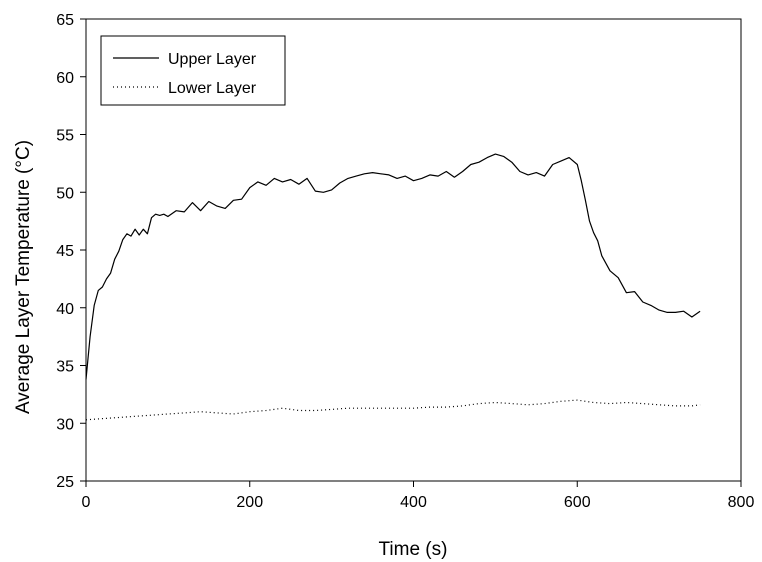  I want to click on x-axis-title: Time (s), so click(413, 549).